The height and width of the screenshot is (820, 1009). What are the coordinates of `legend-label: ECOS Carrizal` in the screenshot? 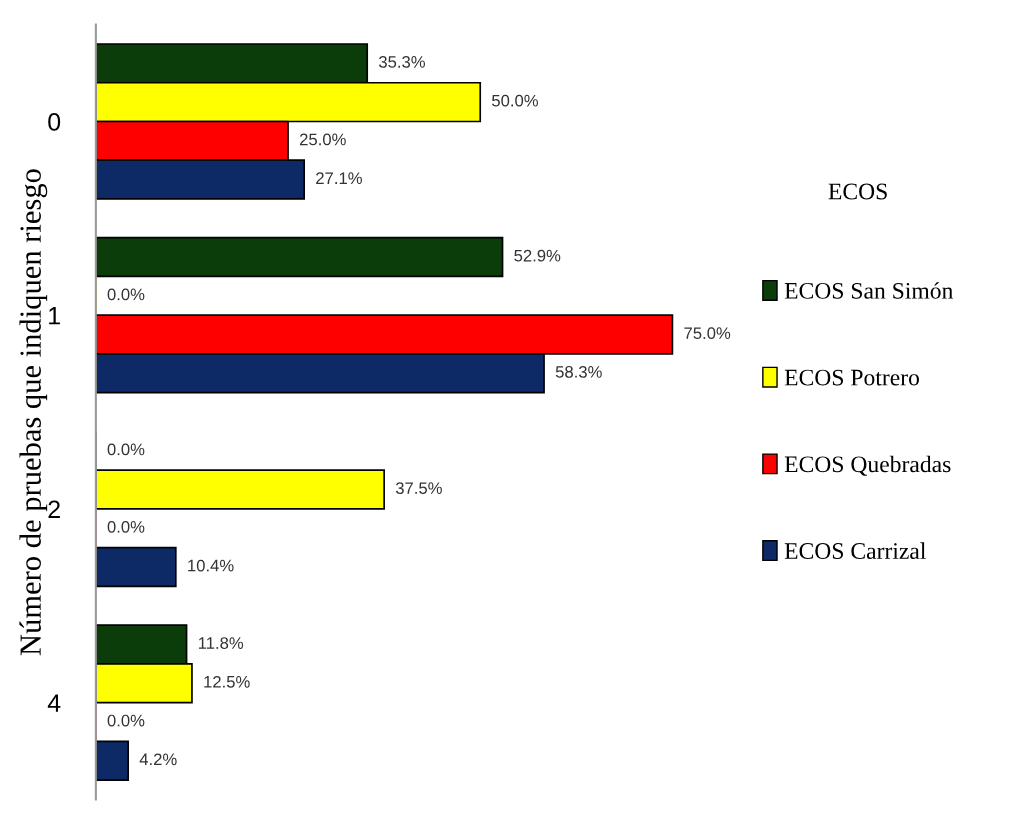 It's located at (855, 550).